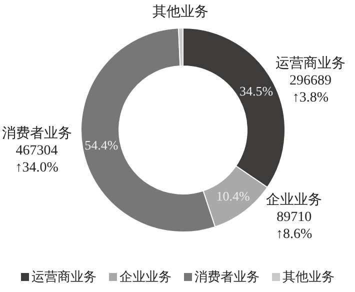 Image resolution: width=355 pixels, height=292 pixels. Describe the element at coordinates (257, 91) in the screenshot. I see `data-label: 34.5%` at that location.